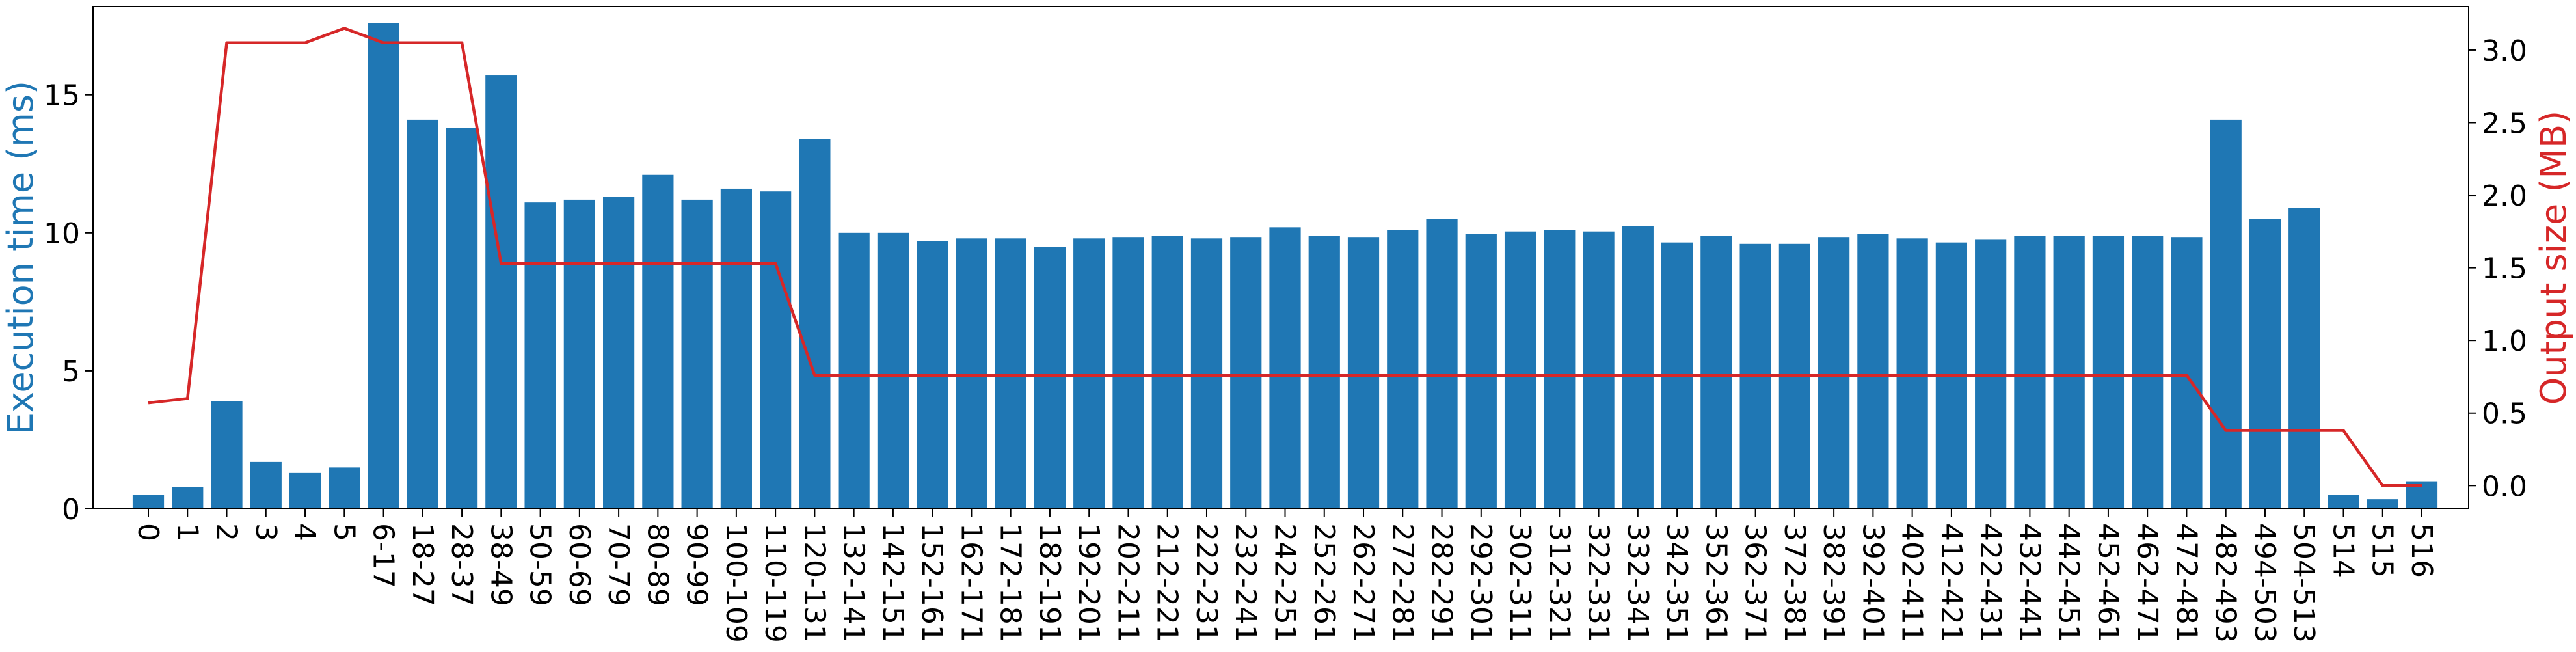 The image size is (2576, 652). Describe the element at coordinates (1519, 583) in the screenshot. I see `x-tick-label: 302-311` at that location.